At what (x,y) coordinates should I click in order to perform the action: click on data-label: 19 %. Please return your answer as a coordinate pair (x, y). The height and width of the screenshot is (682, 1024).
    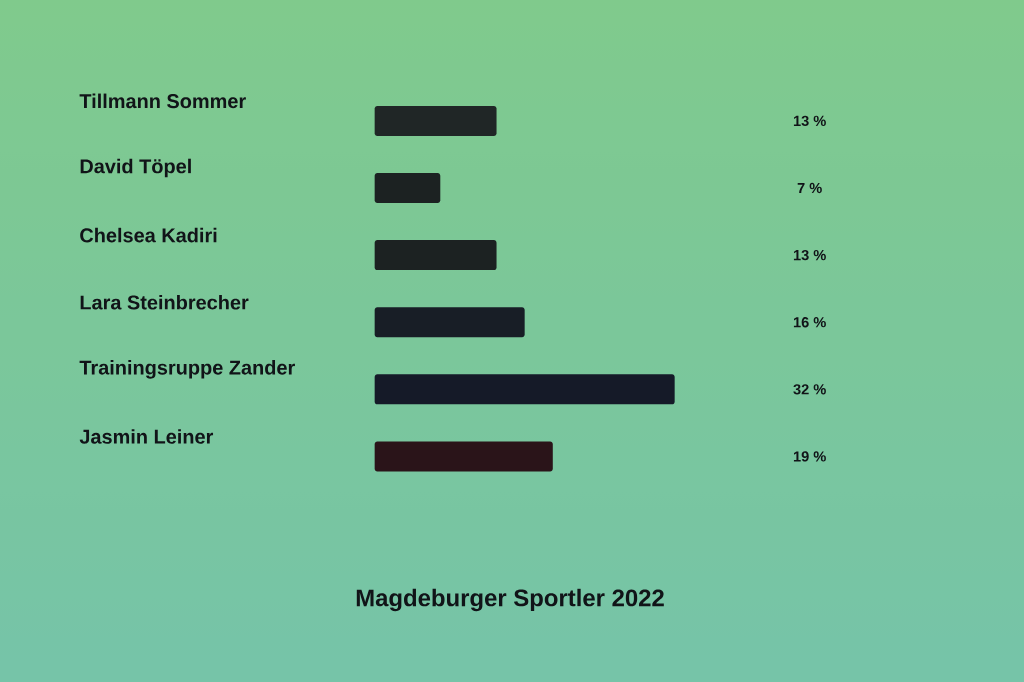
    Looking at the image, I should click on (809, 456).